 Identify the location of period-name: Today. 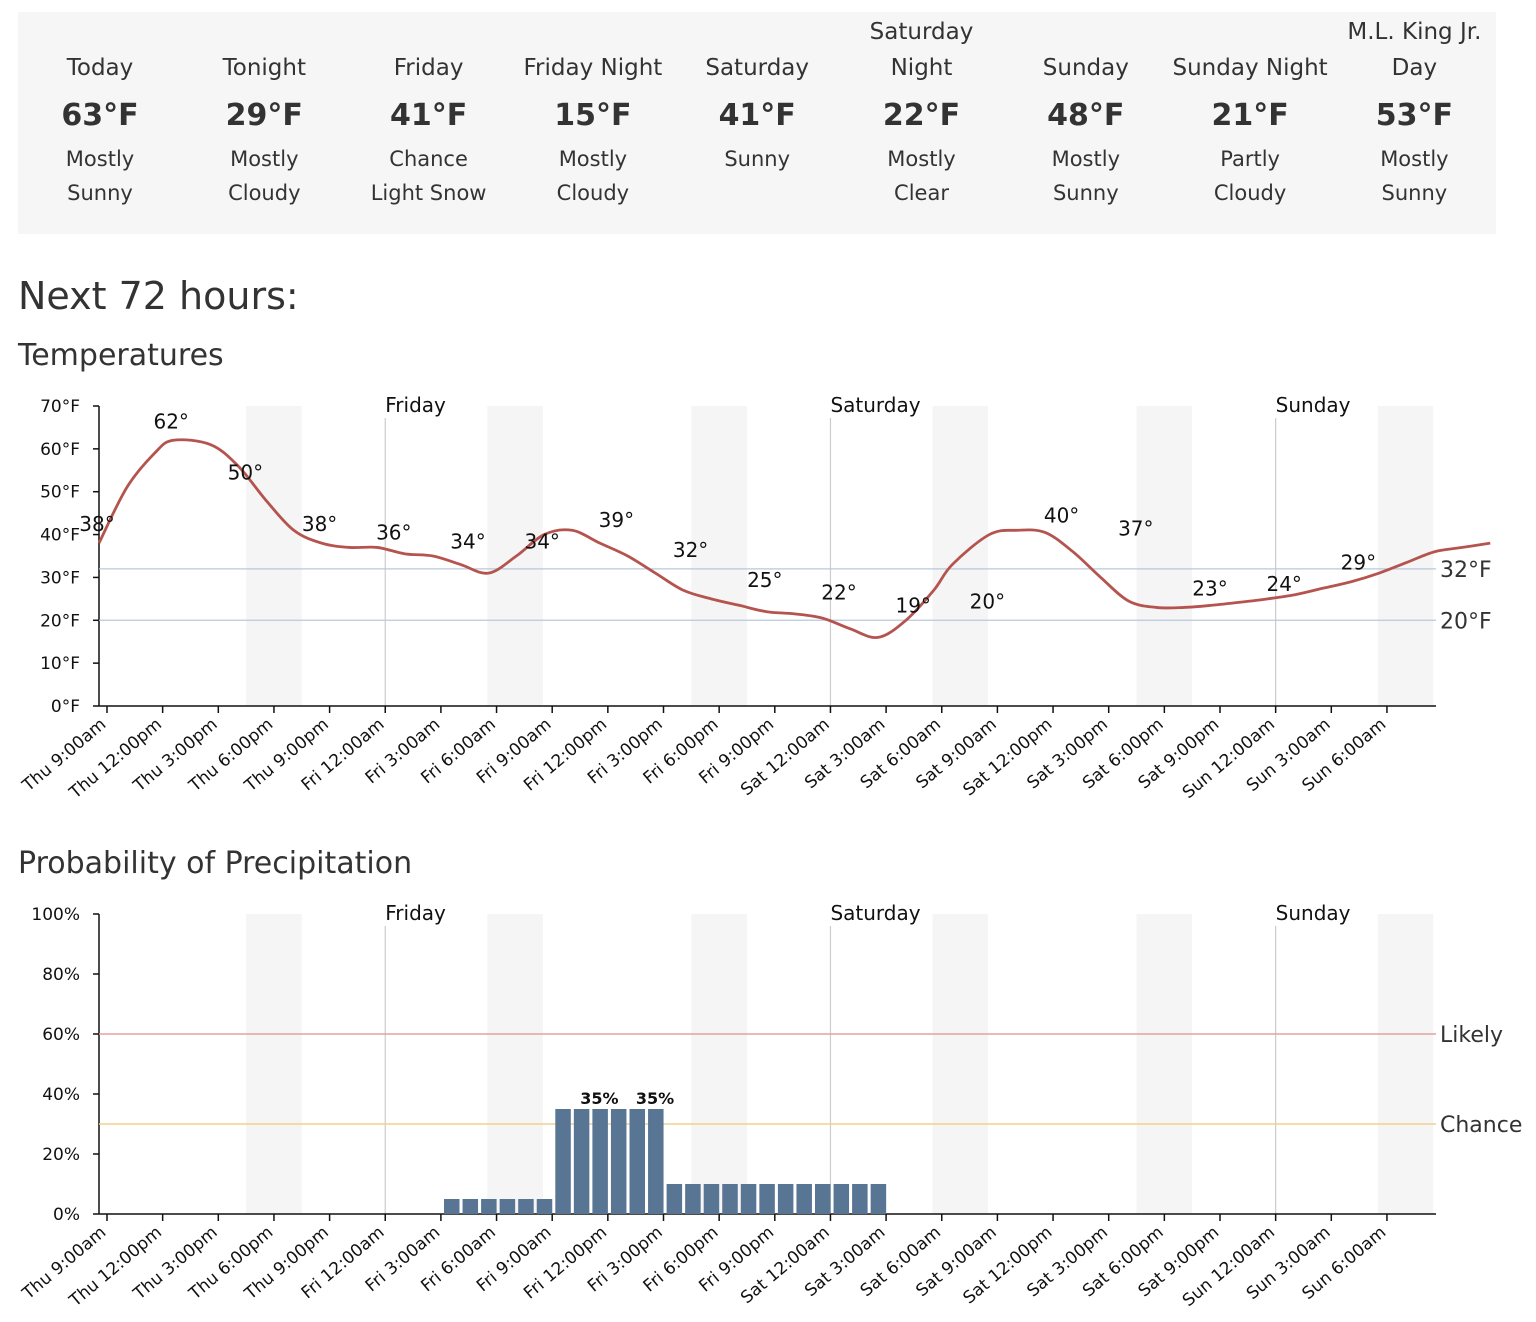
(100, 68).